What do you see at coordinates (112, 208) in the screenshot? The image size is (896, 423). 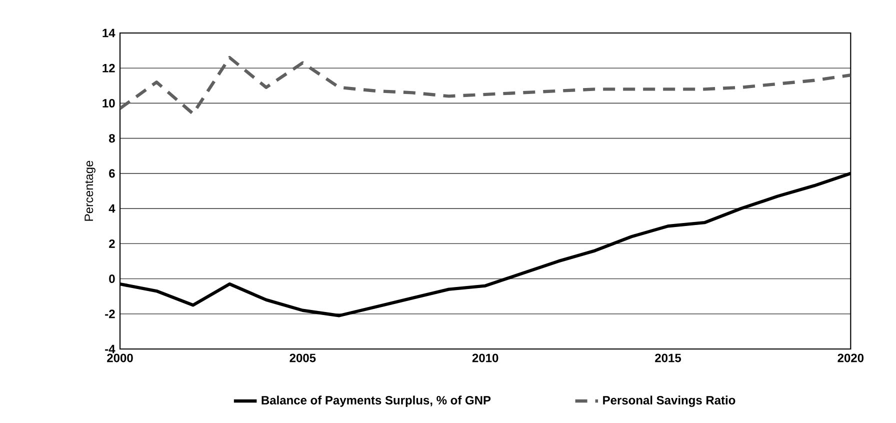 I see `y-tick-label: 4` at bounding box center [112, 208].